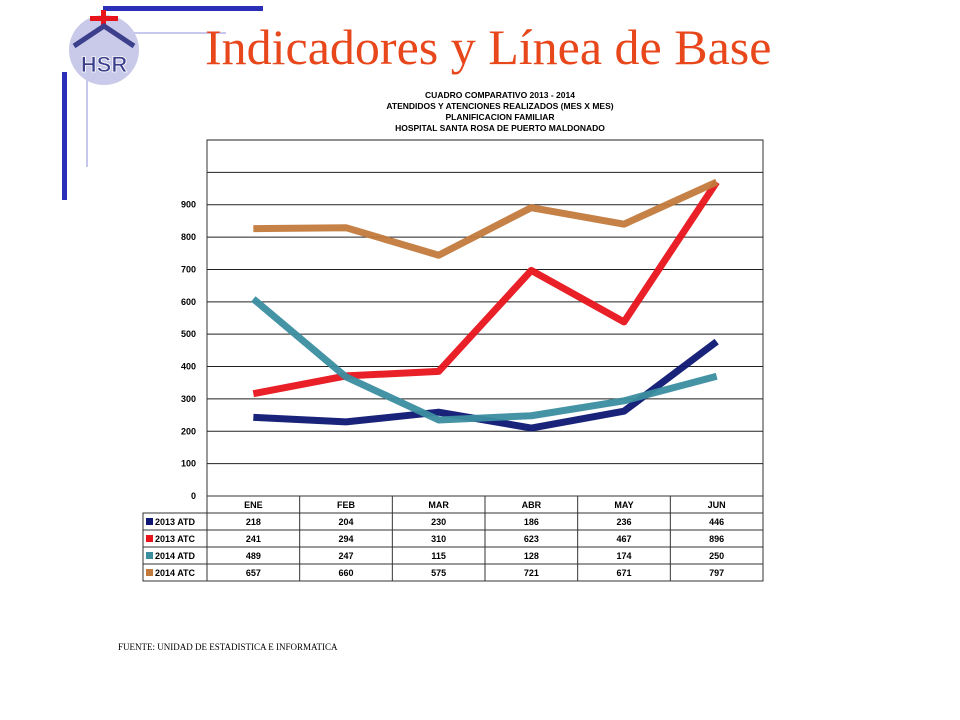 The image size is (960, 720). Describe the element at coordinates (253, 539) in the screenshot. I see `table-value: 241` at that location.